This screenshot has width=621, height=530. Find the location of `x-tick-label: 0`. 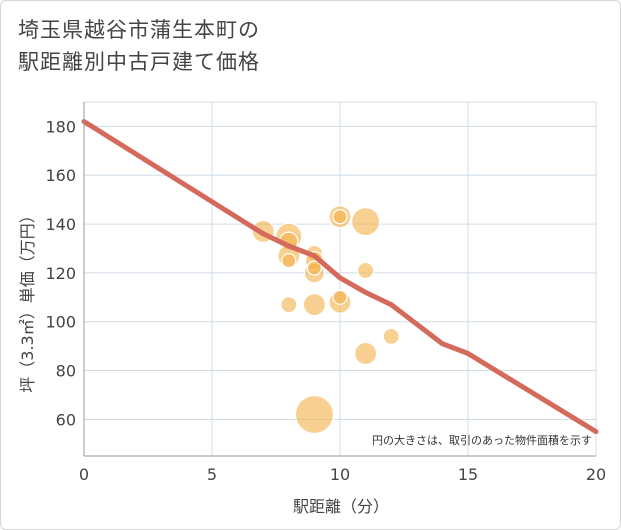

x-tick-label: 0 is located at coordinates (84, 474).